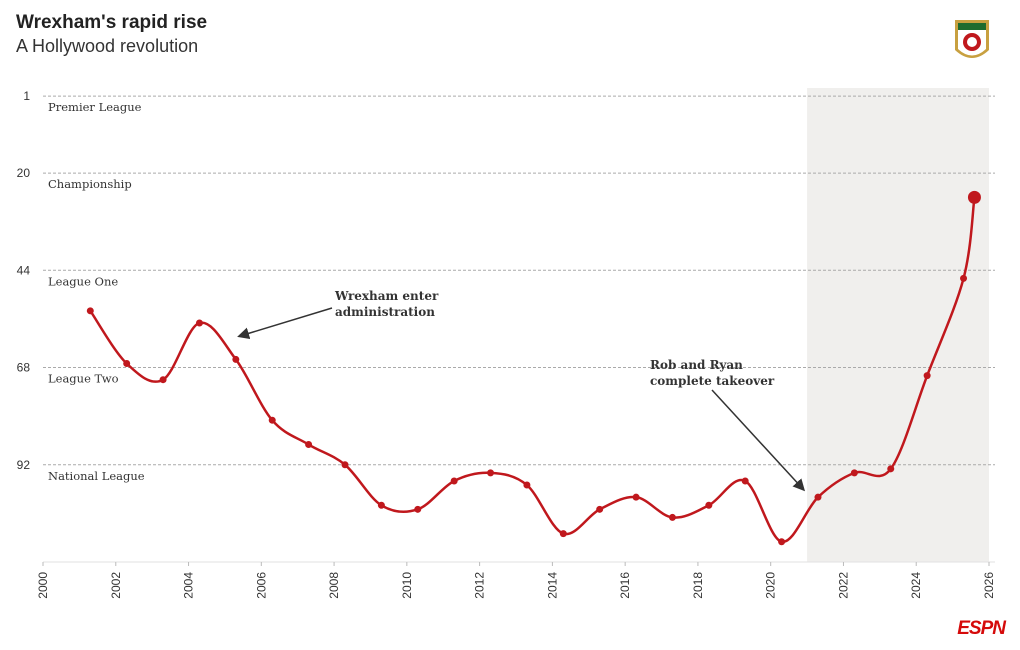  I want to click on highlight-region, so click(898, 325).